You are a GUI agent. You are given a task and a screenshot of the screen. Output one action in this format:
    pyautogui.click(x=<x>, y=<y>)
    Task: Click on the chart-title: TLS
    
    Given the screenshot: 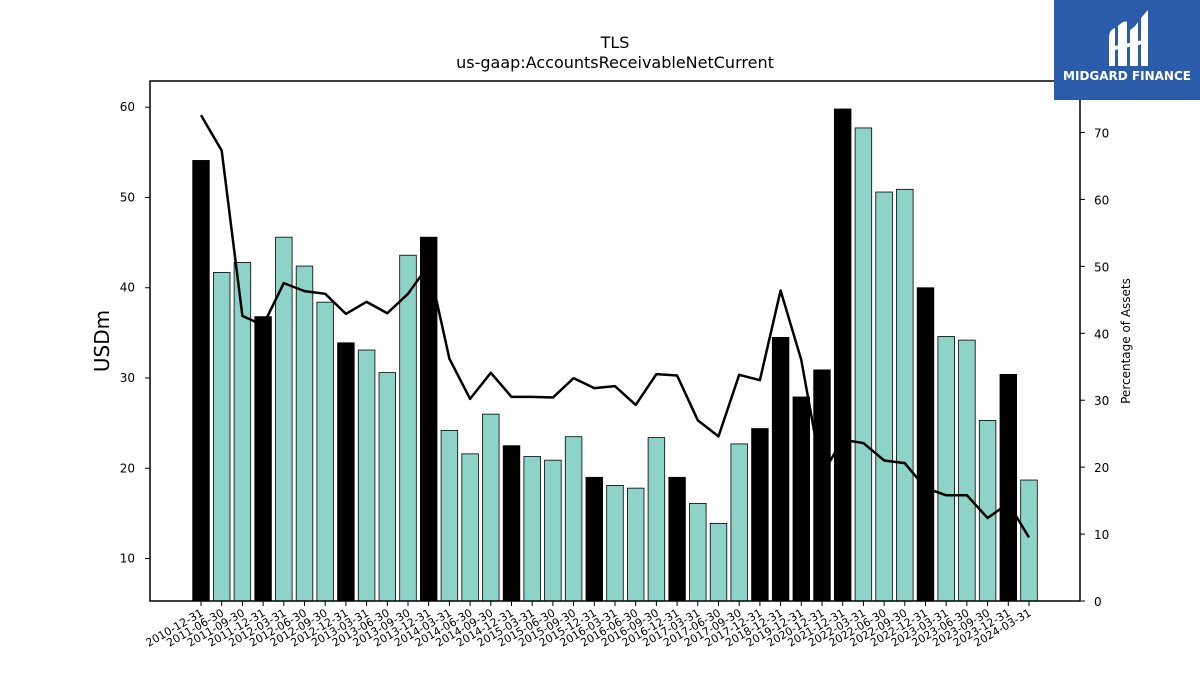 What is the action you would take?
    pyautogui.click(x=615, y=42)
    